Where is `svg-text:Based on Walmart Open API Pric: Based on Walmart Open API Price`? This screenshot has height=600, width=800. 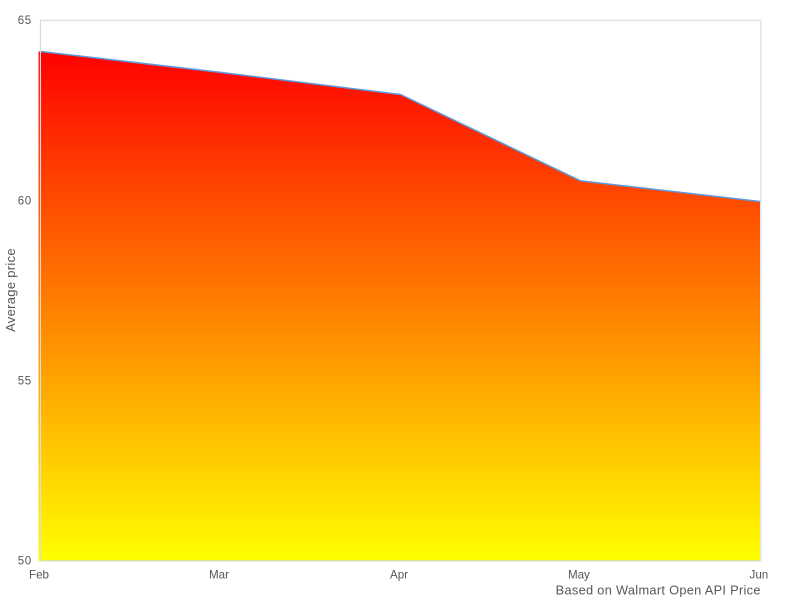
svg-text:Based on Walmart Open API Pric: Based on Walmart Open API Price is located at coordinates (658, 590).